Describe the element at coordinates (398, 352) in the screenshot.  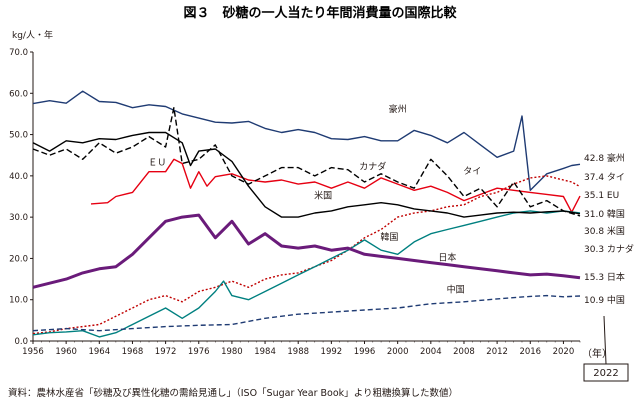
I see `x-tick-label: 2000` at that location.